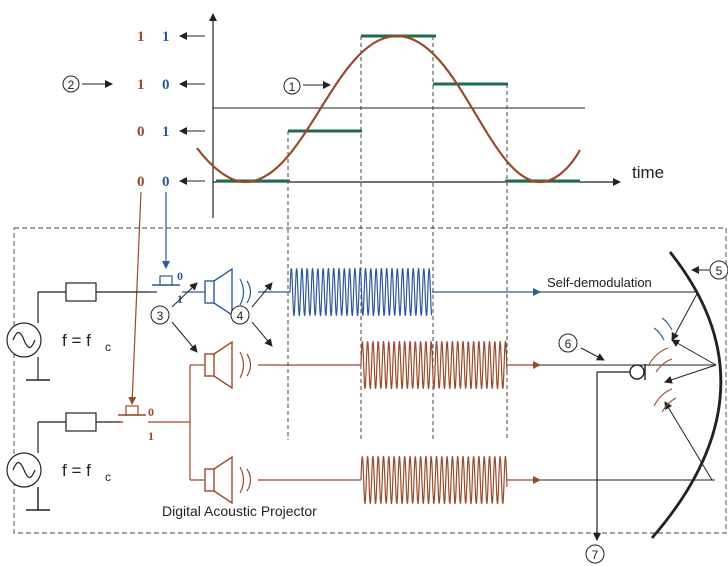  What do you see at coordinates (141, 182) in the screenshot?
I see `bit-brown-3: 0` at bounding box center [141, 182].